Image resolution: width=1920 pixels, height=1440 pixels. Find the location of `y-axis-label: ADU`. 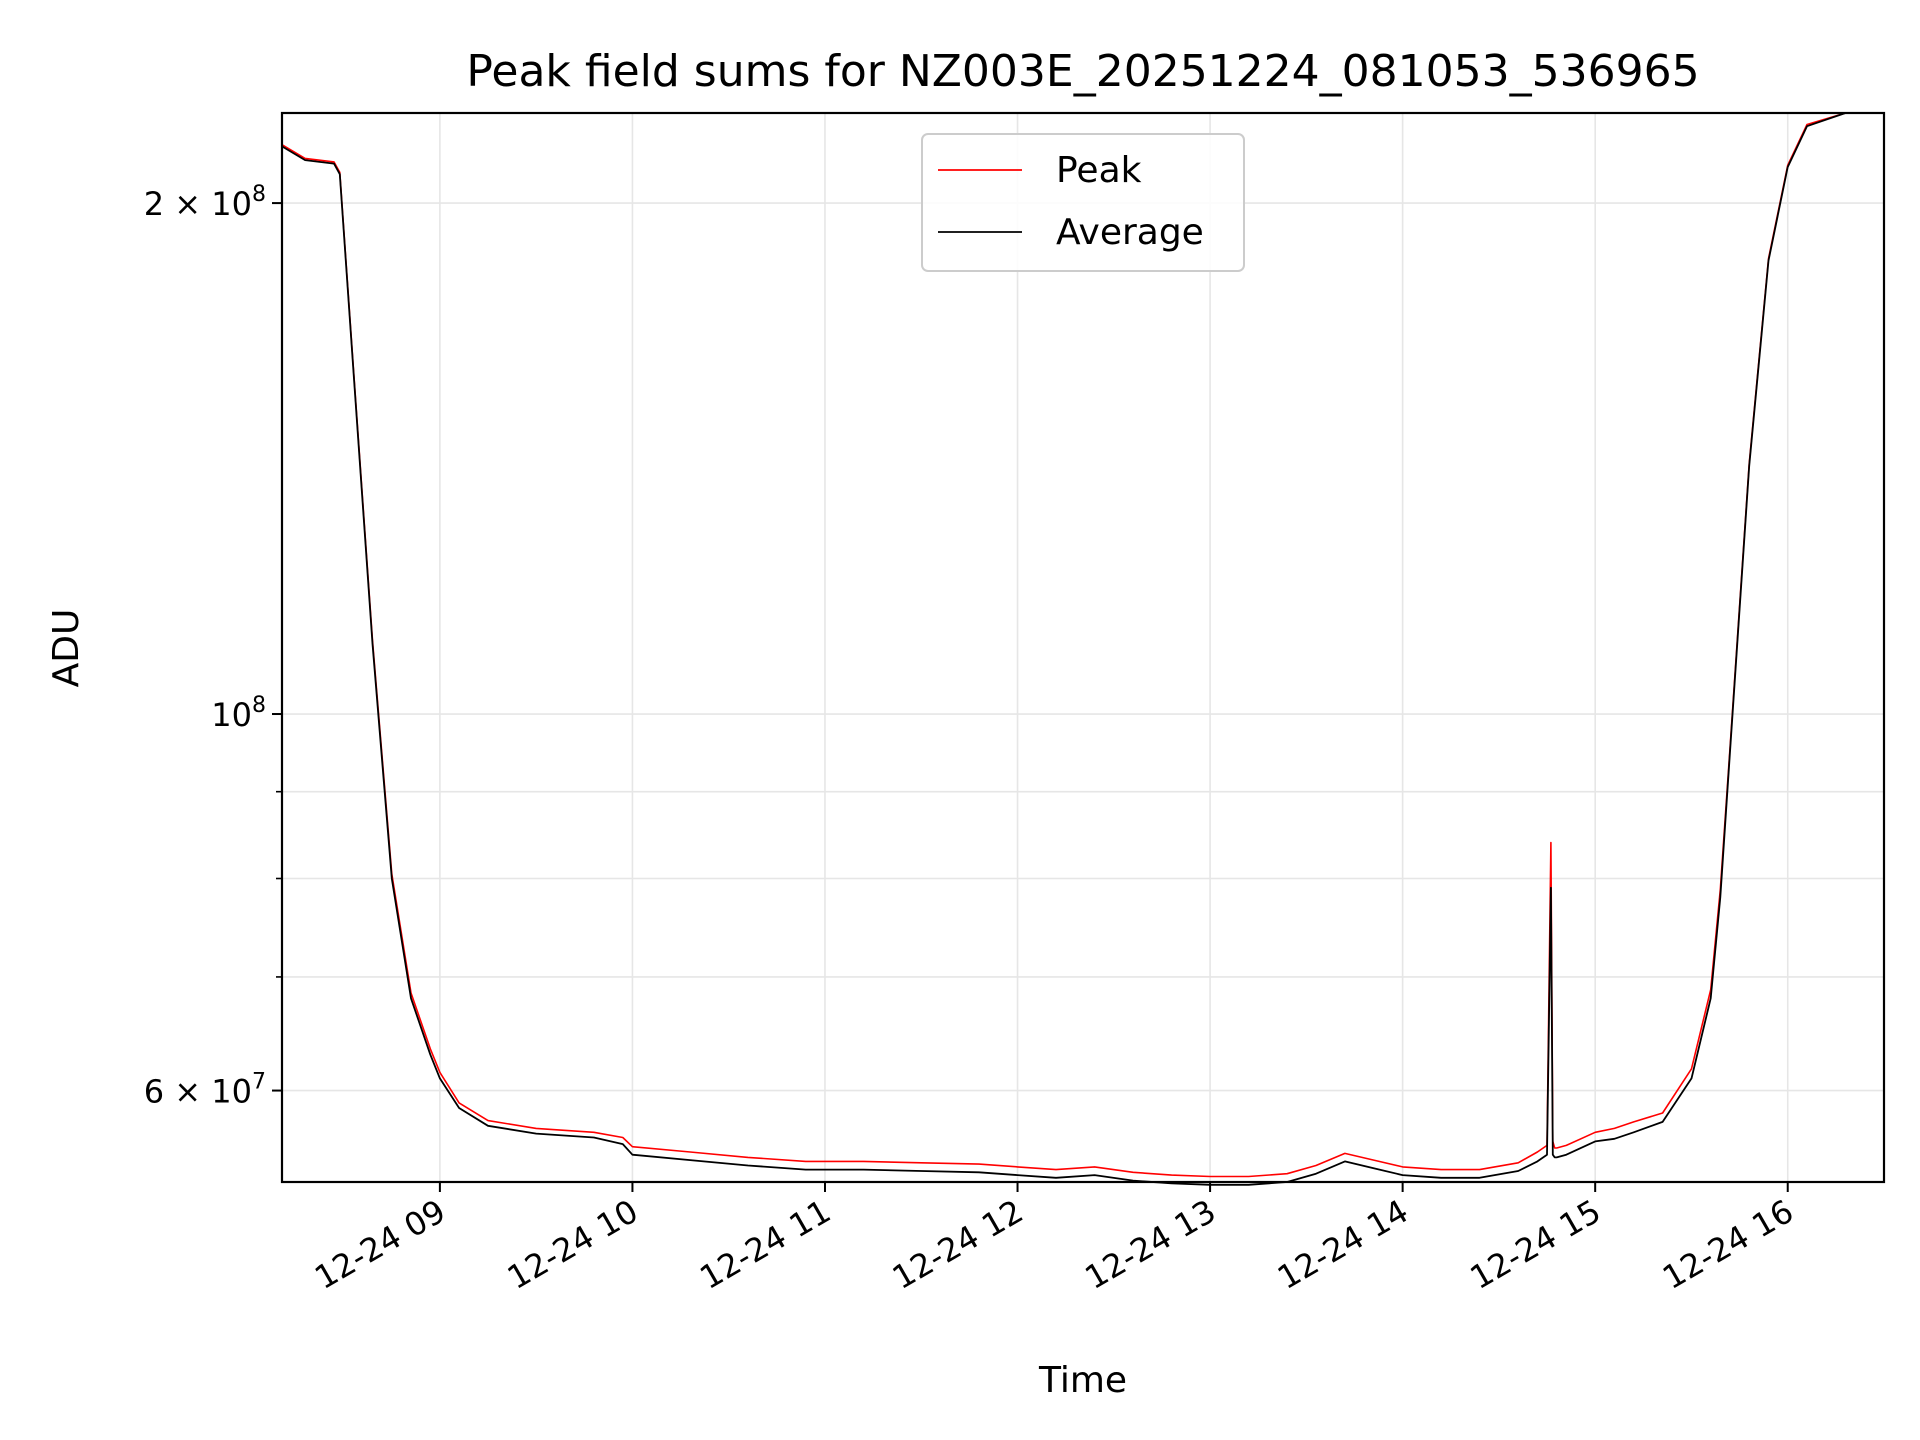

y-axis-label: ADU is located at coordinates (66, 648).